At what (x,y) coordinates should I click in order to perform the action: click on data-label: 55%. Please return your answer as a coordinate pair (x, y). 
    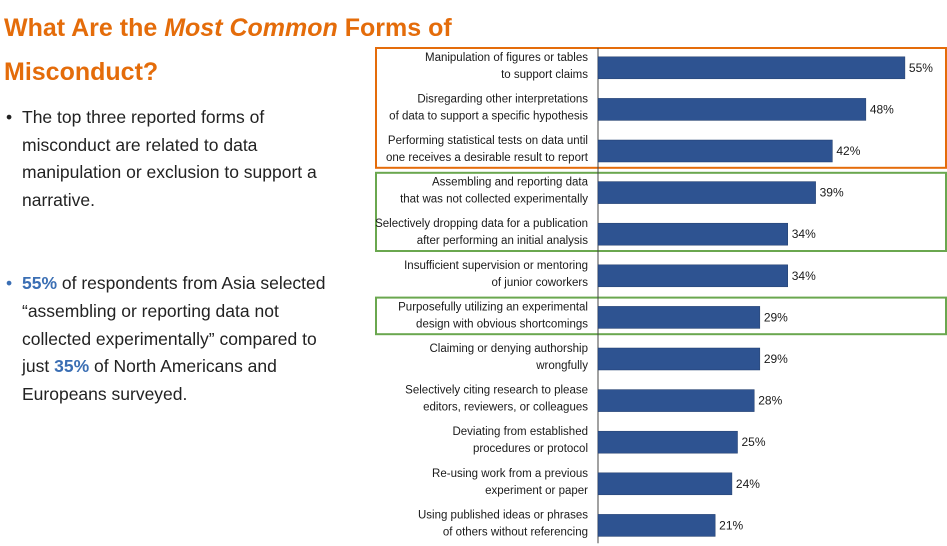
    Looking at the image, I should click on (921, 68).